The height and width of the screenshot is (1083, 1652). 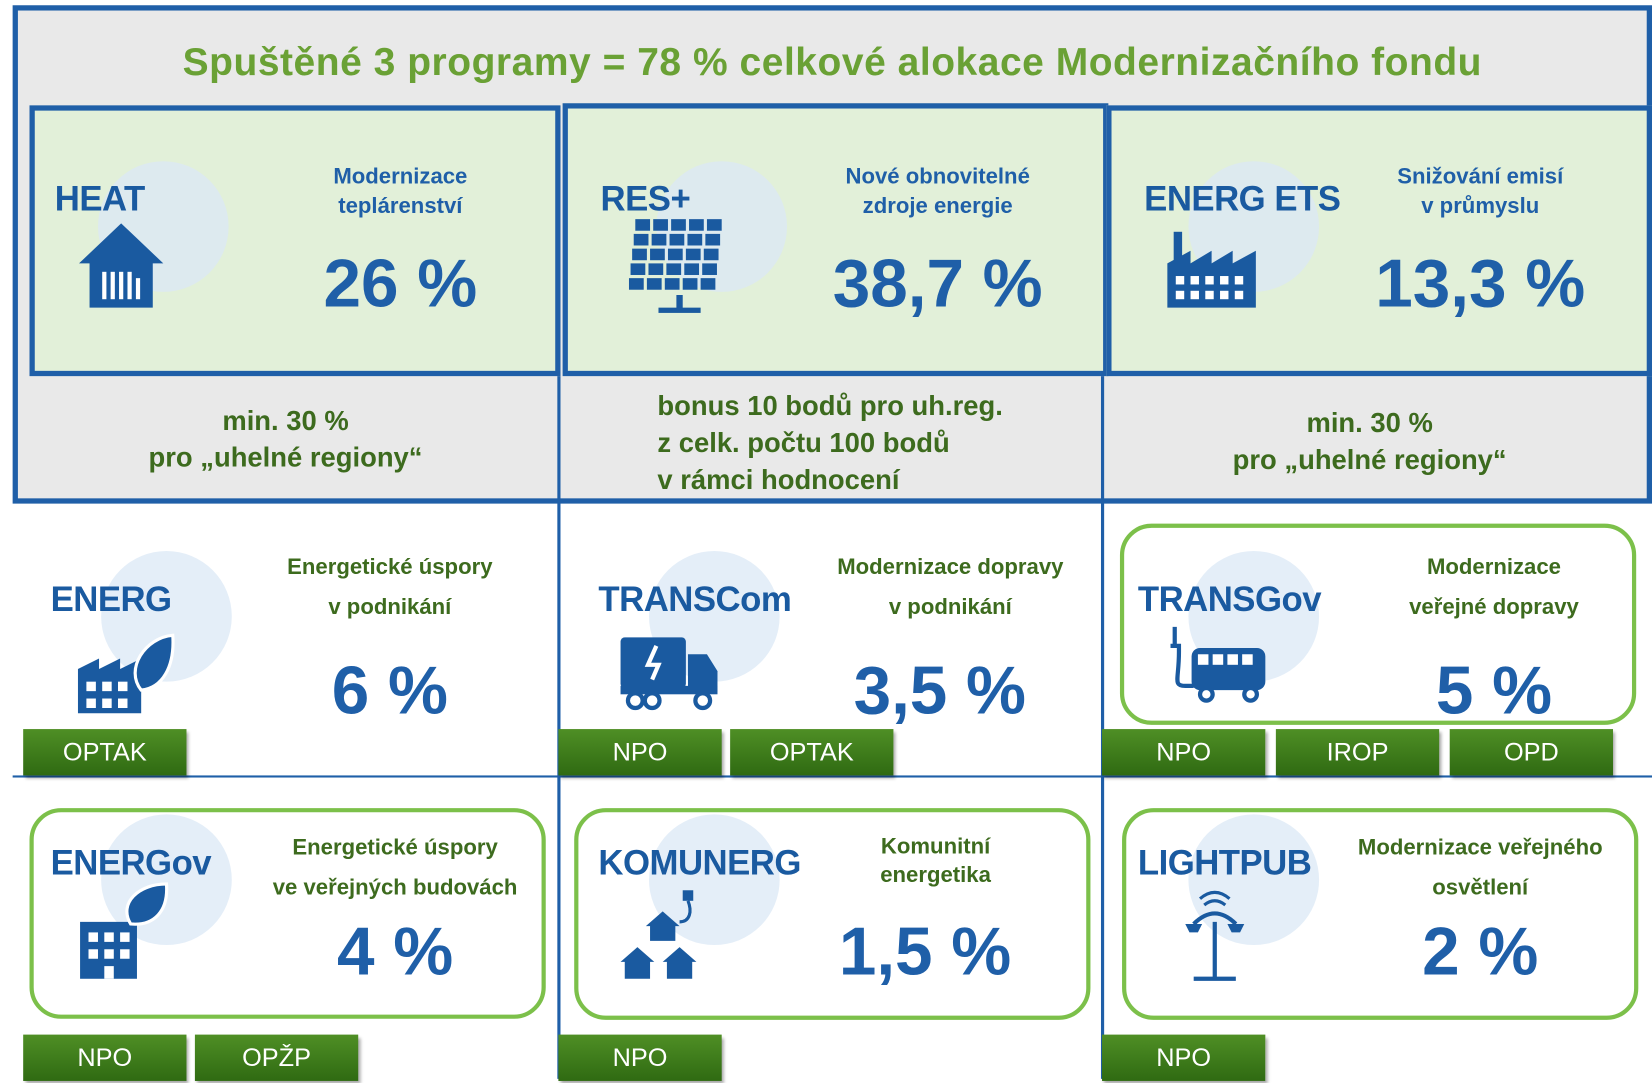 What do you see at coordinates (1480, 847) in the screenshot?
I see `program-desc: Modernizace veřejného` at bounding box center [1480, 847].